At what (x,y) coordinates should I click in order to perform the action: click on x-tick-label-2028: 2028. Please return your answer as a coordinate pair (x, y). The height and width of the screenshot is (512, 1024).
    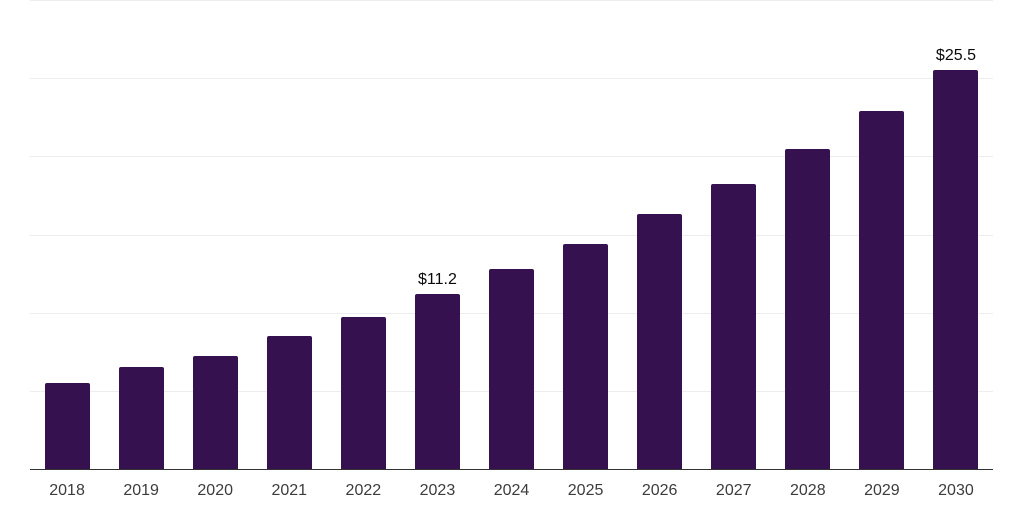
    Looking at the image, I should click on (808, 490).